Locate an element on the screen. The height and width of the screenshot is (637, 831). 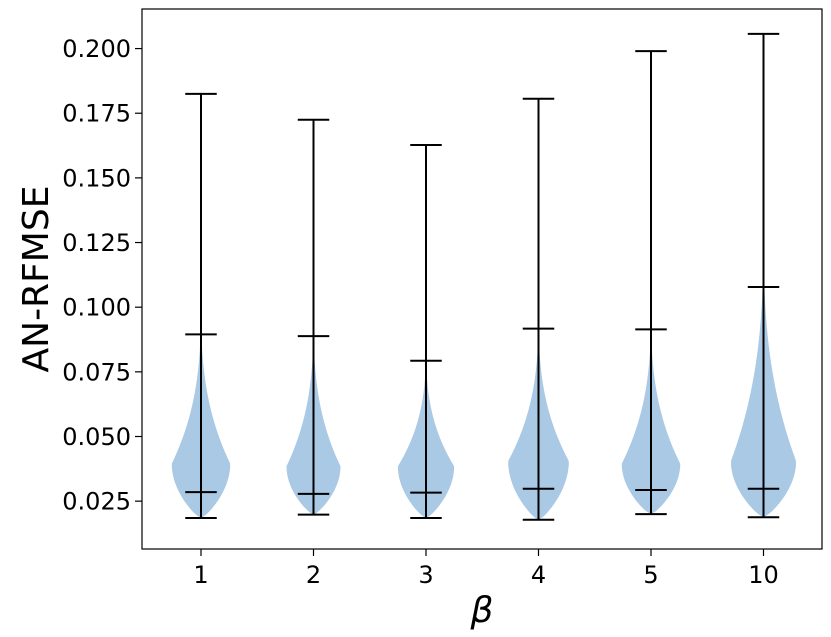
y-tick-label: 0.050 is located at coordinates (96, 437).